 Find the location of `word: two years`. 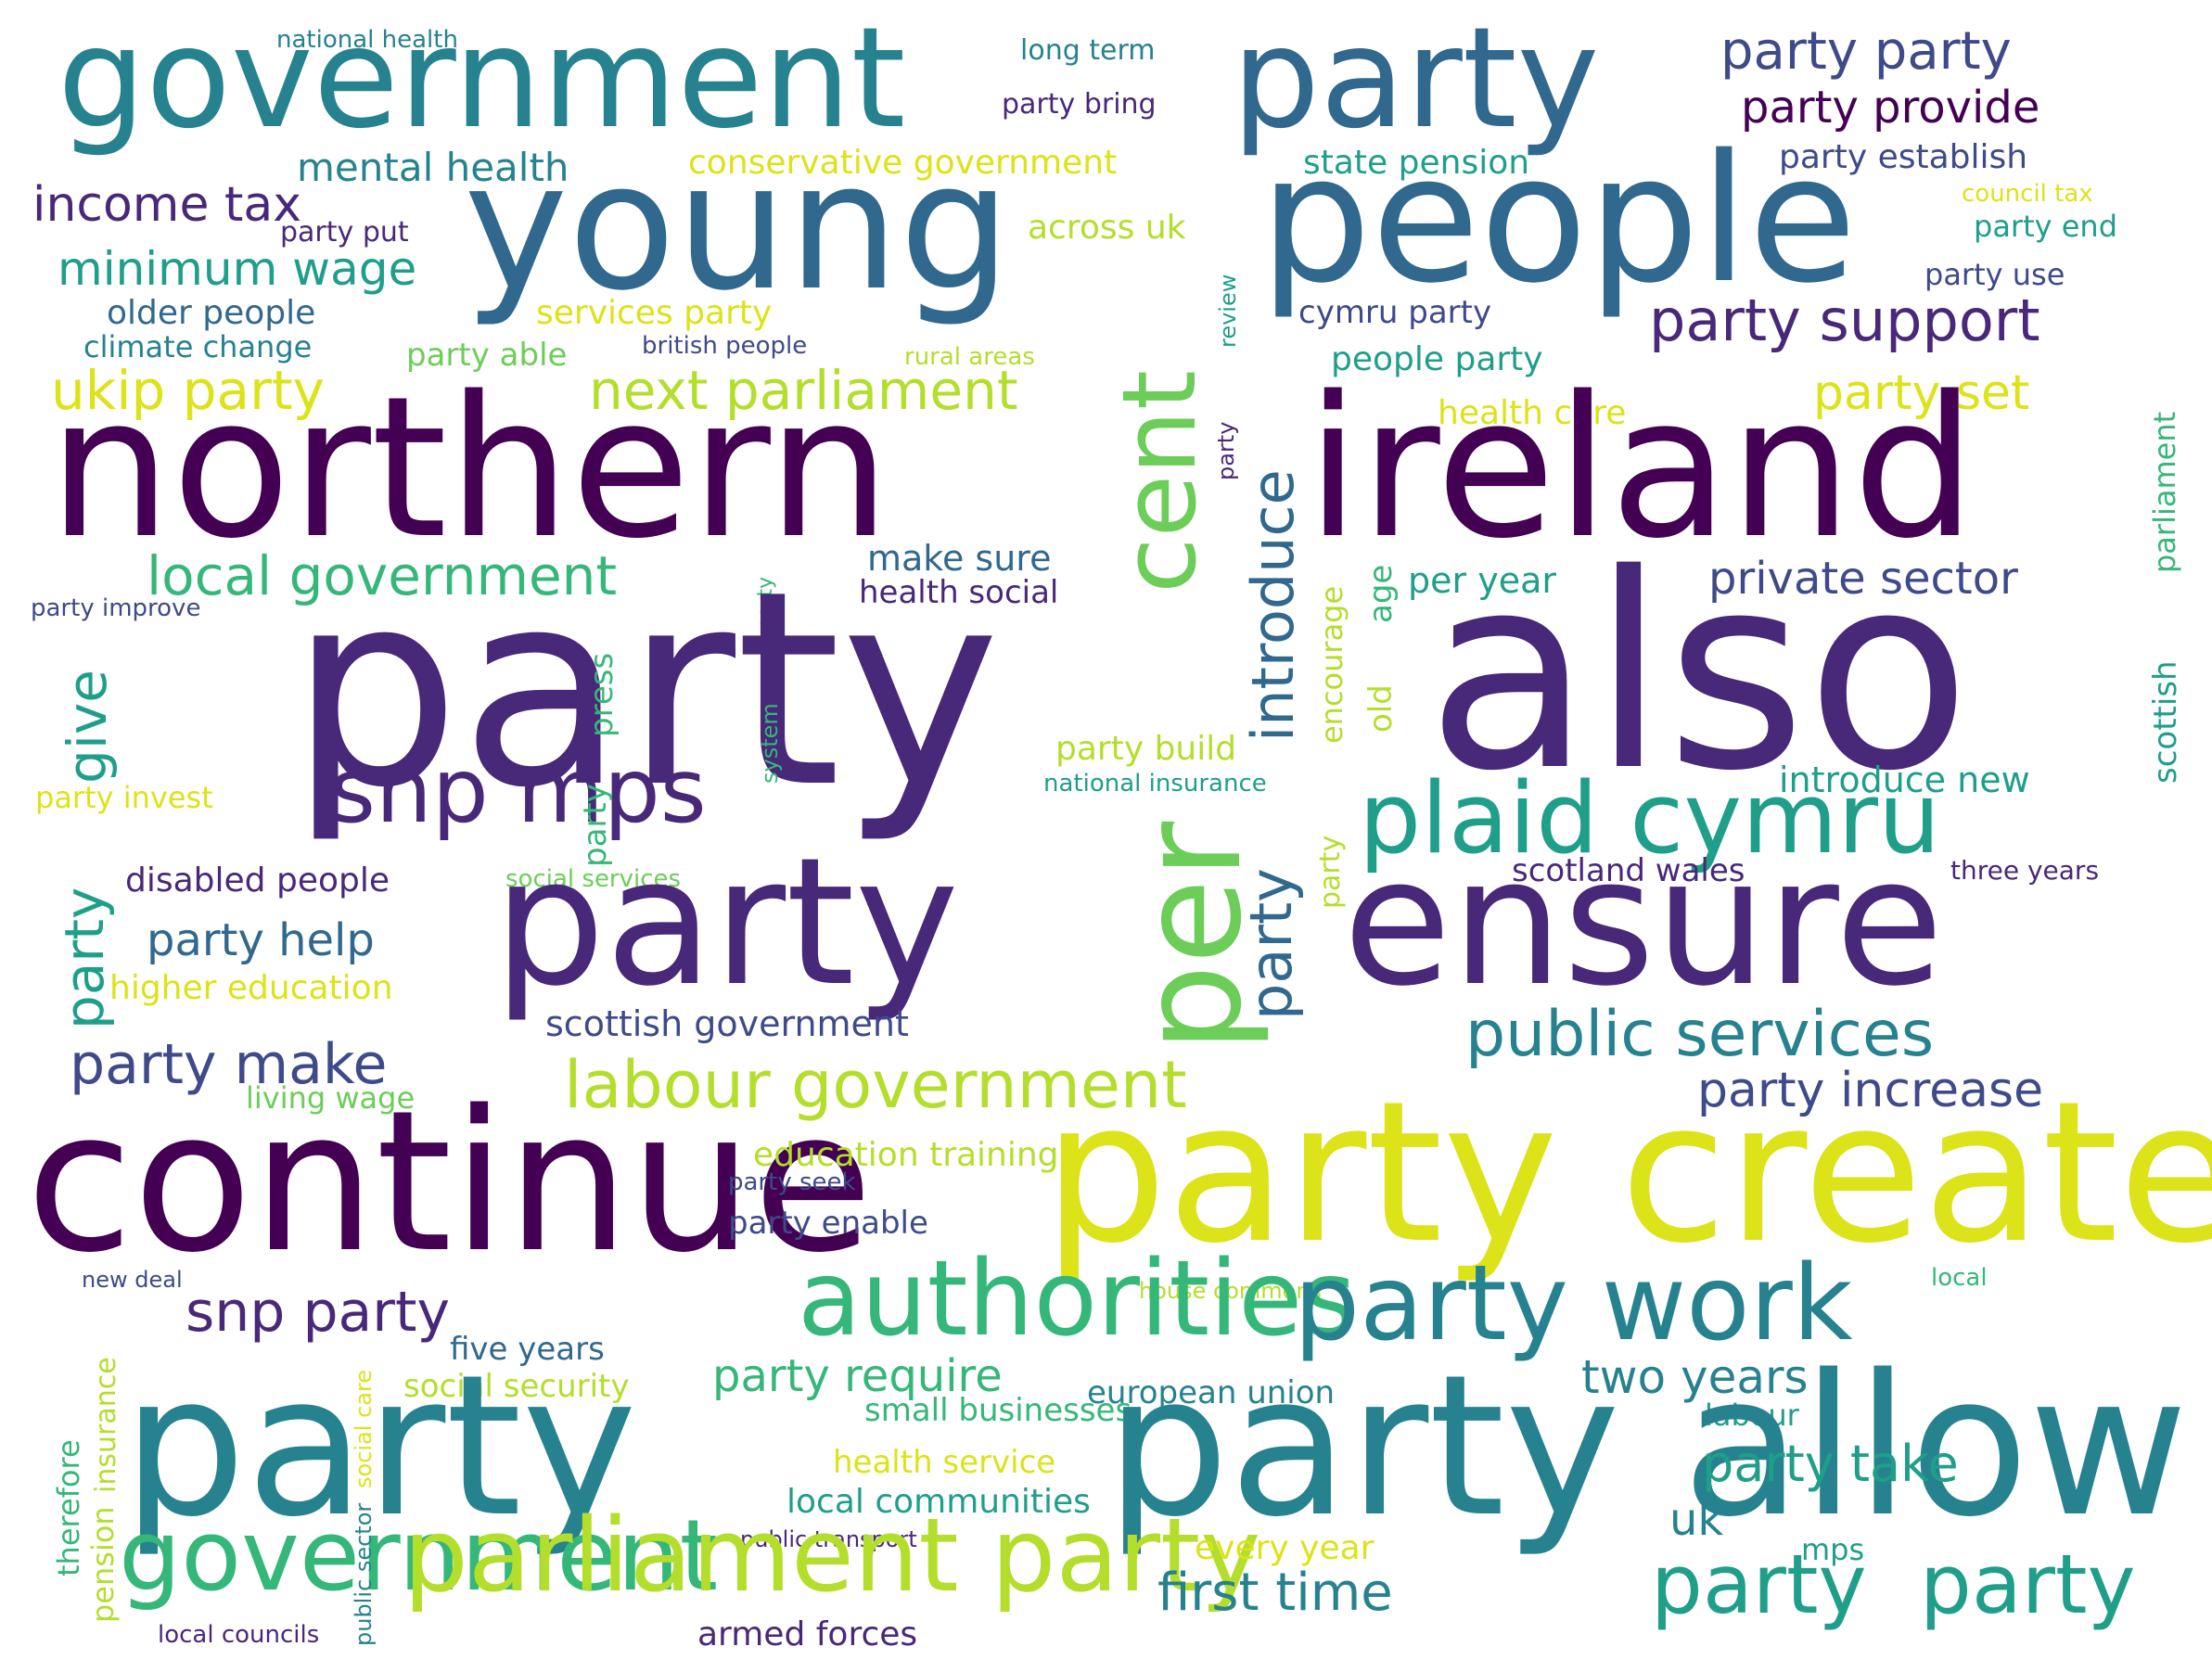

word: two years is located at coordinates (1695, 1377).